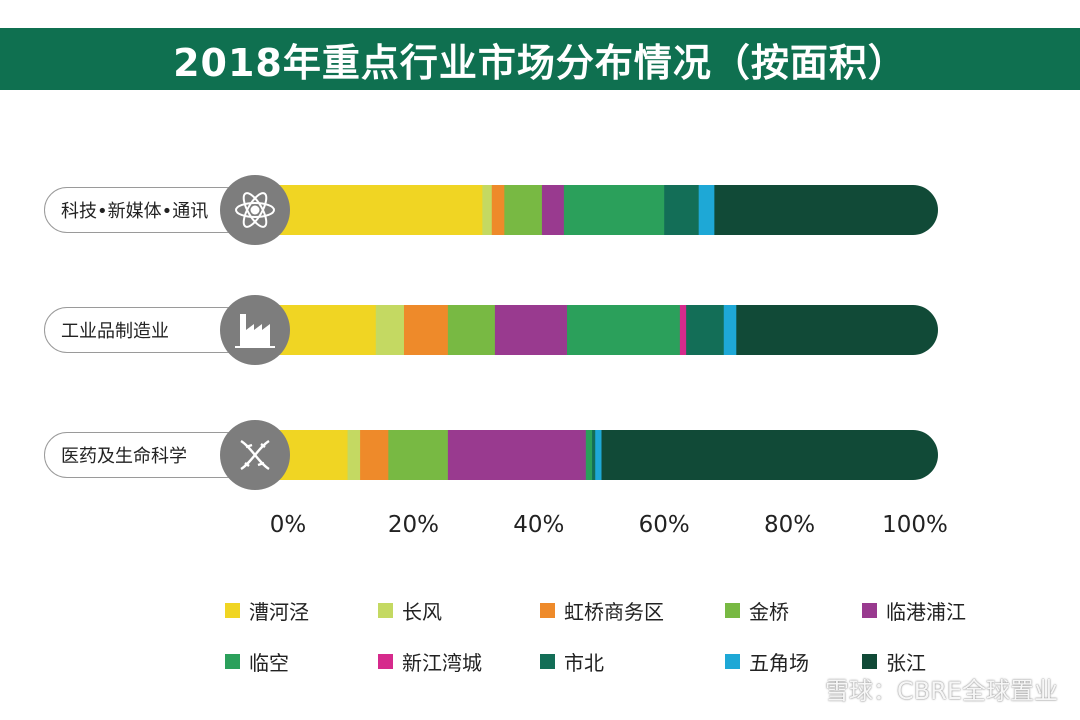 This screenshot has width=1080, height=720. What do you see at coordinates (146, 455) in the screenshot?
I see `category-label: 医药及生命科学` at bounding box center [146, 455].